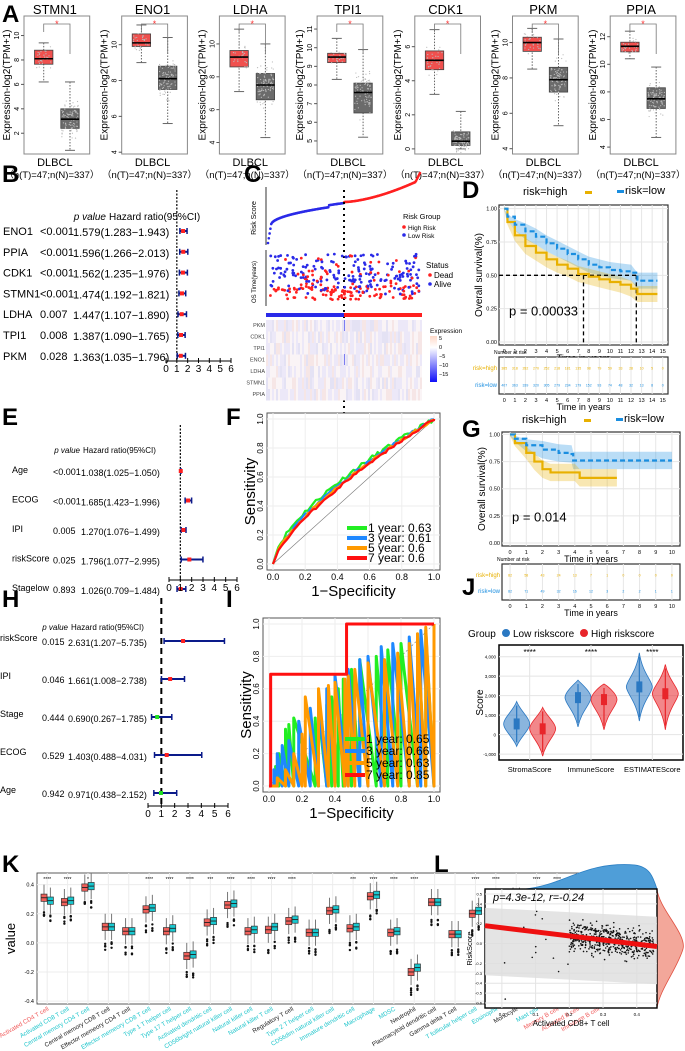  I want to click on significance-bracket, so click(57, 38).